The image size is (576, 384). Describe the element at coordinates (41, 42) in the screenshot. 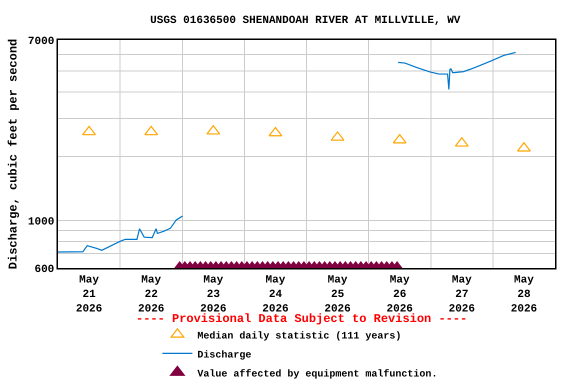

I see `y-tick-label: 7000` at that location.